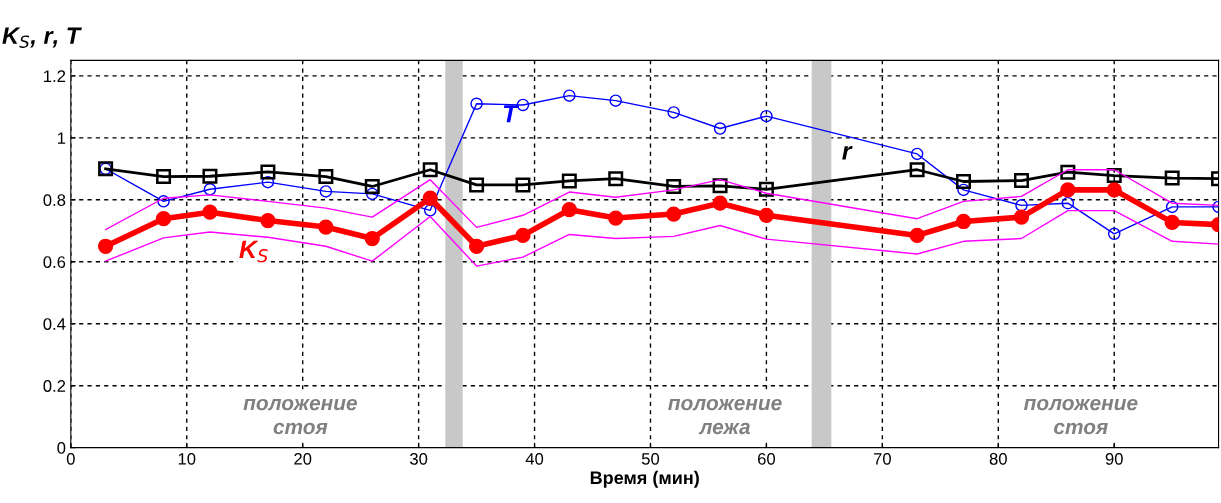 The height and width of the screenshot is (503, 1221). I want to click on y-tick-label: 0.6, so click(54, 262).